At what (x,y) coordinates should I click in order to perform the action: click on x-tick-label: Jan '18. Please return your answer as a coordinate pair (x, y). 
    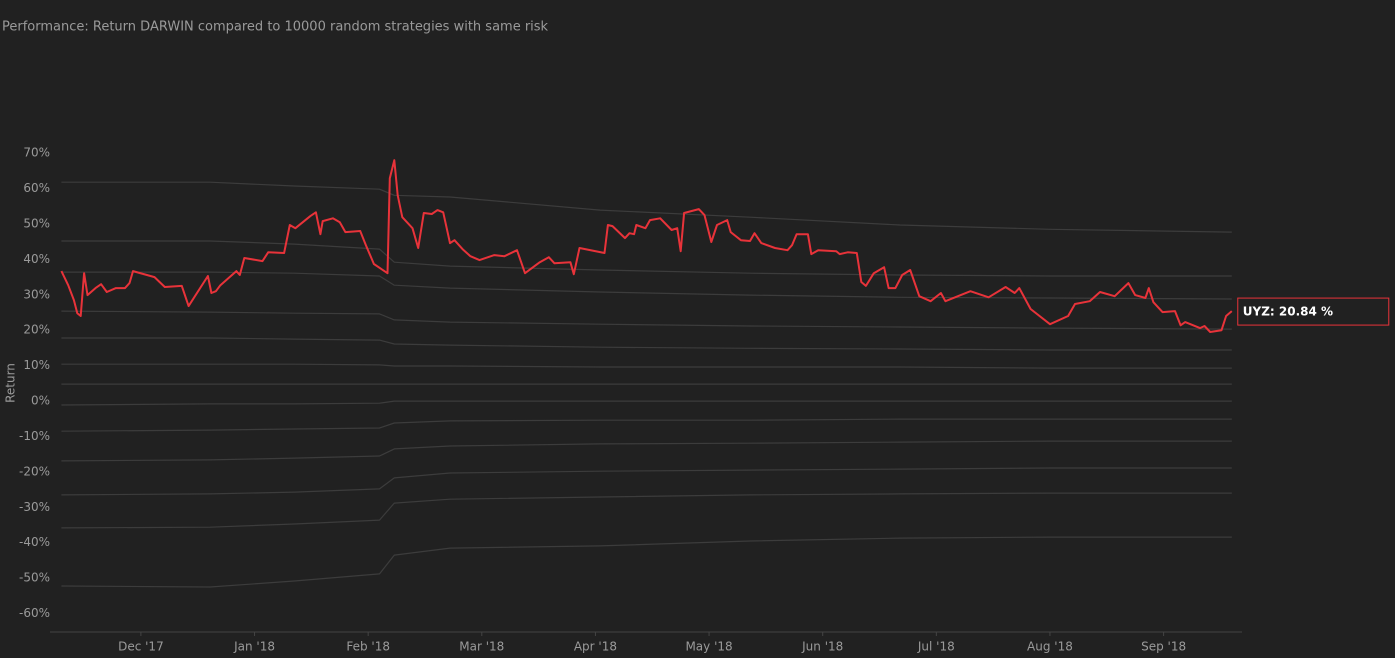
    Looking at the image, I should click on (254, 647).